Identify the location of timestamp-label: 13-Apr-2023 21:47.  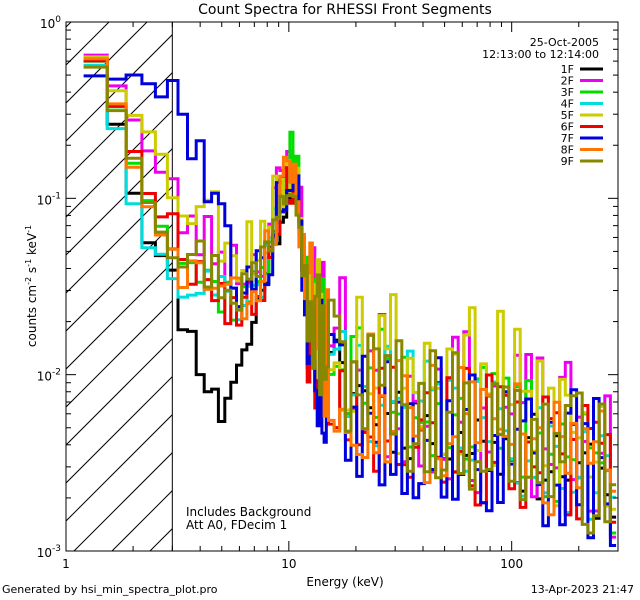
(582, 589).